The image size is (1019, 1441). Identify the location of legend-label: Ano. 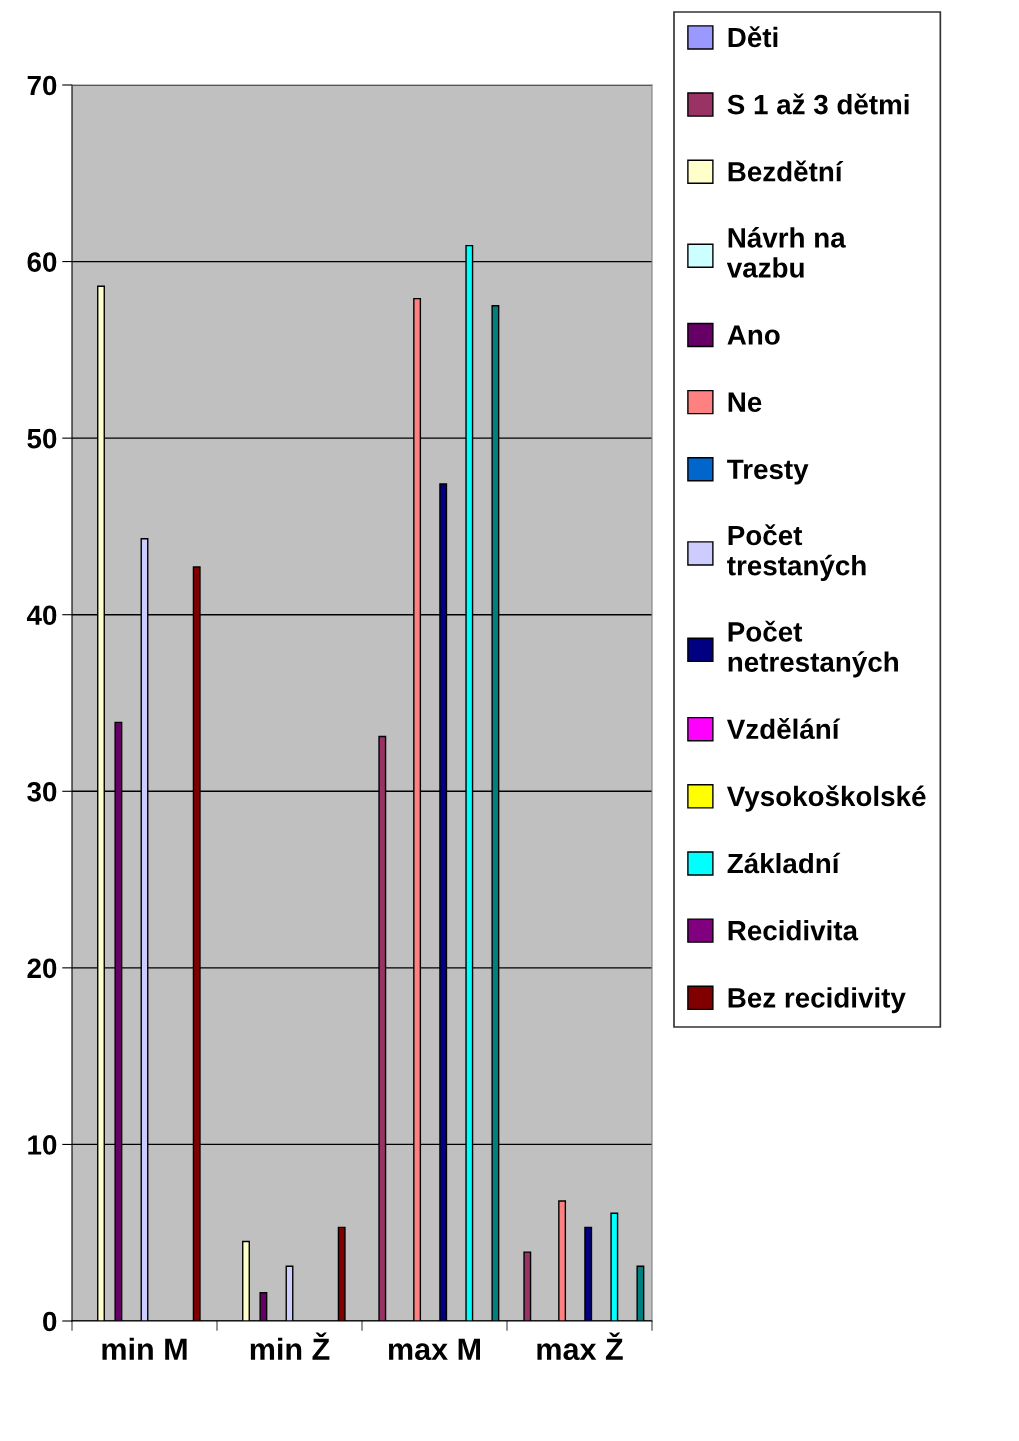
(753, 335).